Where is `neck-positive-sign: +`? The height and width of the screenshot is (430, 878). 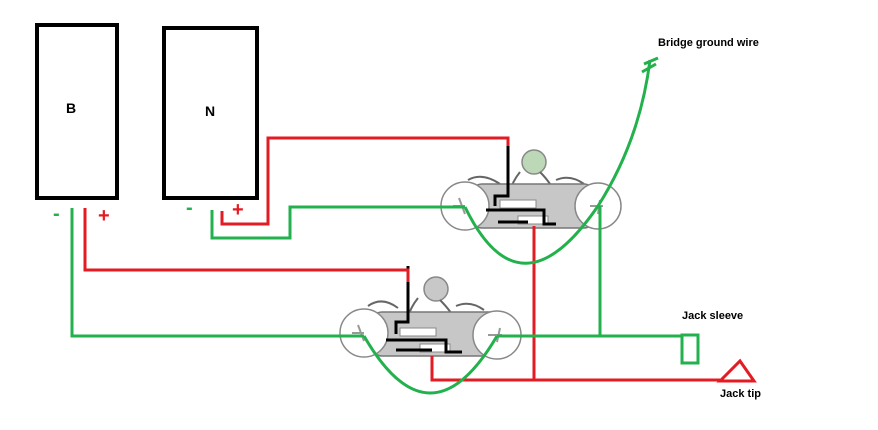
neck-positive-sign: + is located at coordinates (238, 210).